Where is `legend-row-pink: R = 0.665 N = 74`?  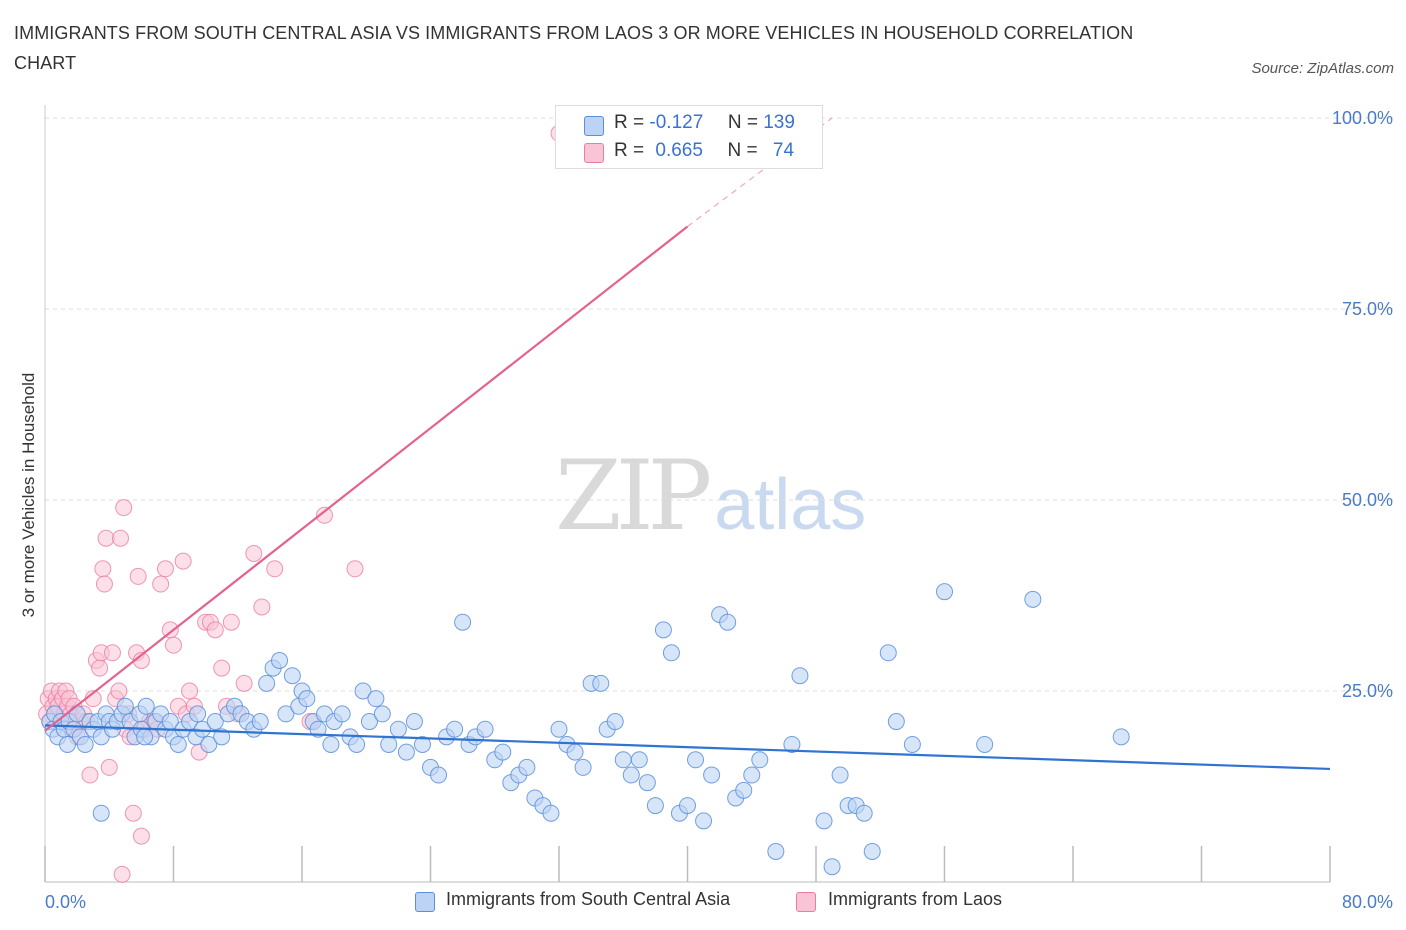 legend-row-pink: R = 0.665 N = 74 is located at coordinates (704, 151).